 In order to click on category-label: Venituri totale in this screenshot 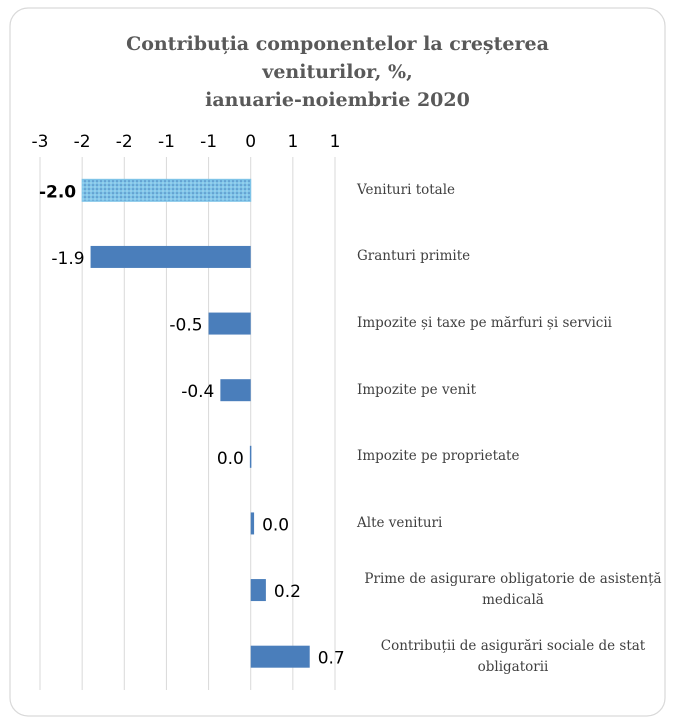, I will do `click(406, 189)`.